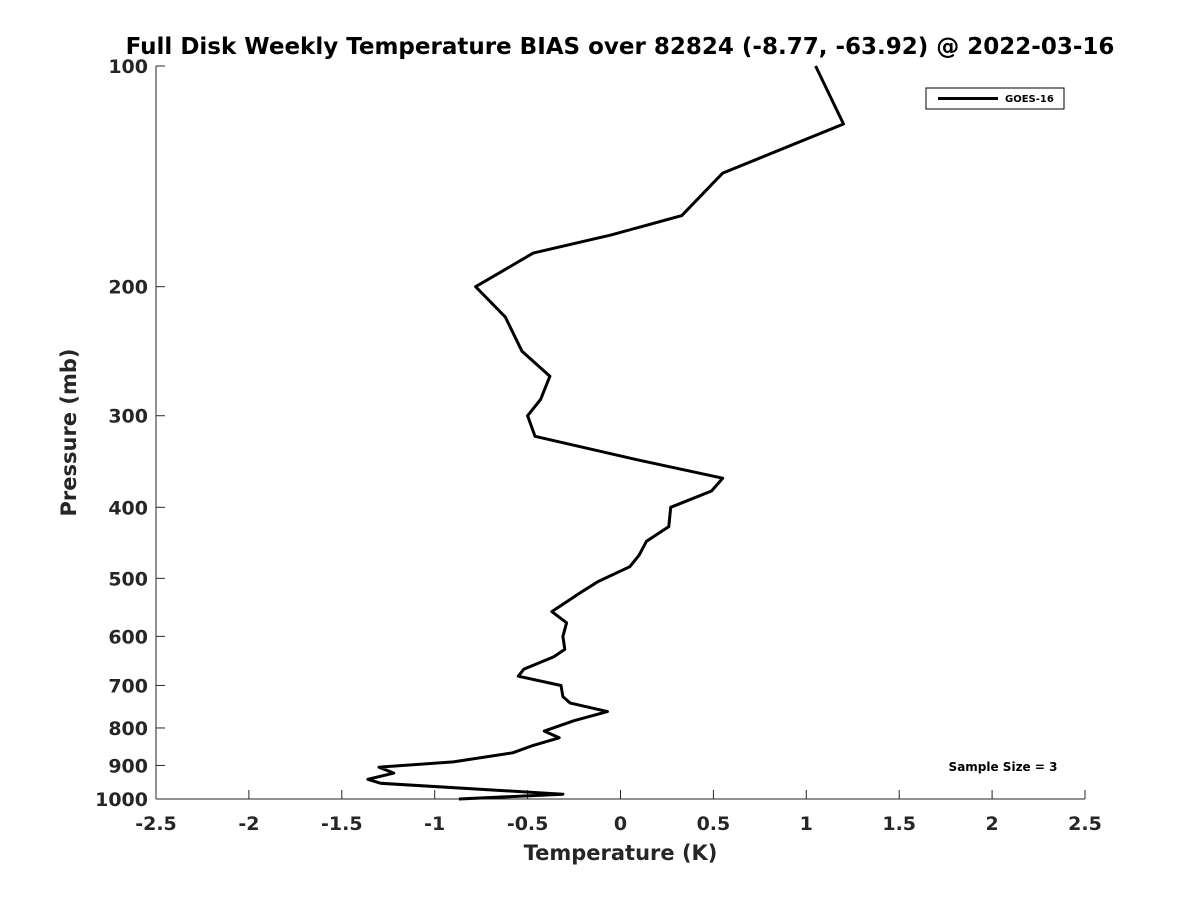  What do you see at coordinates (1003, 767) in the screenshot?
I see `sample-size-annotation: Sample Size = 3` at bounding box center [1003, 767].